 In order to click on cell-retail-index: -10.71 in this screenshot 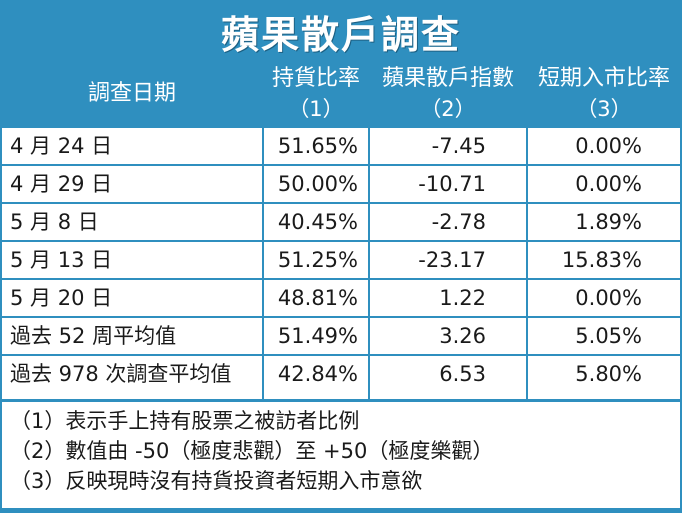, I will do `click(452, 184)`.